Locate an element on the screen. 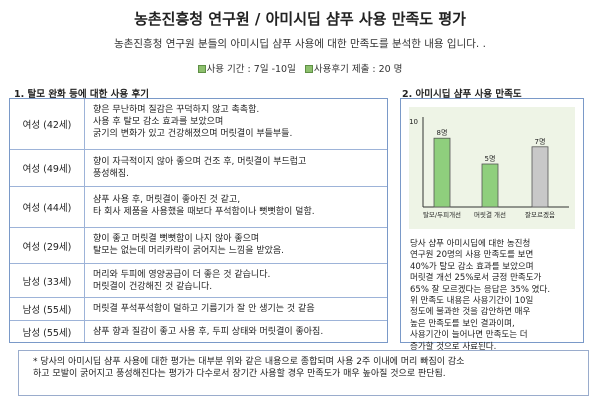 This screenshot has height=407, width=600. summary-line: 65% 잘 모르겠다는 응답은 35% 였다. is located at coordinates (480, 289).